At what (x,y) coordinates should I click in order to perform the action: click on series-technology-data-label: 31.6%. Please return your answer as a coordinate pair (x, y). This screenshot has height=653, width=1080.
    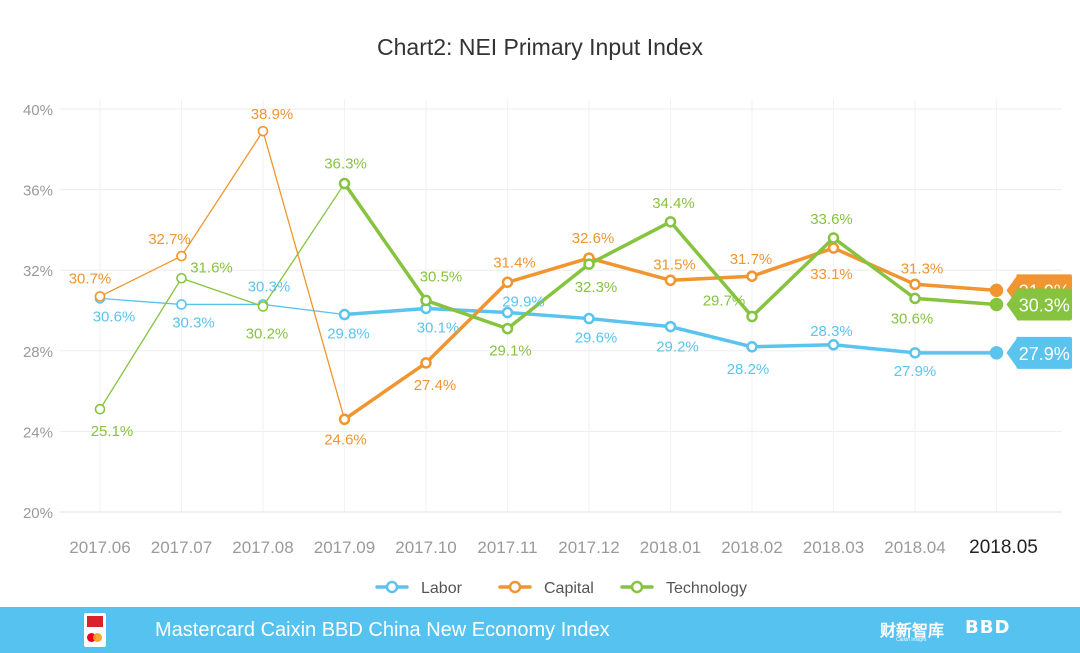
    Looking at the image, I should click on (211, 267).